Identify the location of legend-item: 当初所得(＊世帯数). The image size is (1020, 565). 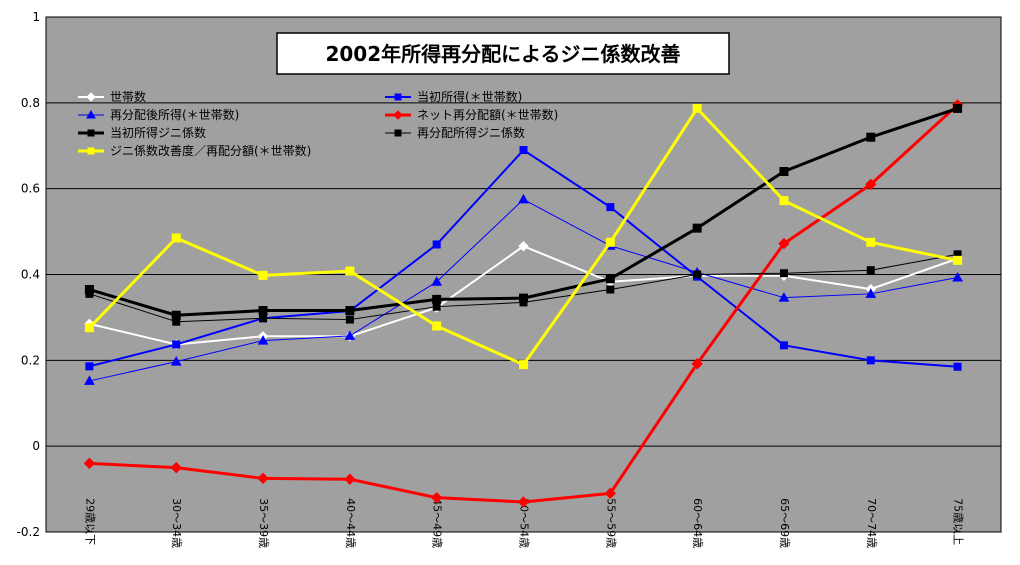
(453, 96).